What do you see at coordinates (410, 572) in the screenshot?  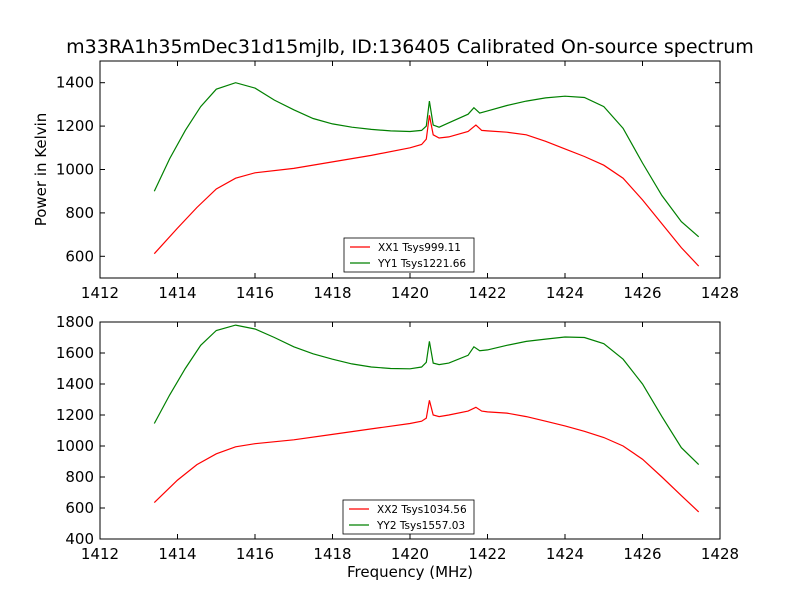 I see `x-axis-label: Frequency (MHz)` at bounding box center [410, 572].